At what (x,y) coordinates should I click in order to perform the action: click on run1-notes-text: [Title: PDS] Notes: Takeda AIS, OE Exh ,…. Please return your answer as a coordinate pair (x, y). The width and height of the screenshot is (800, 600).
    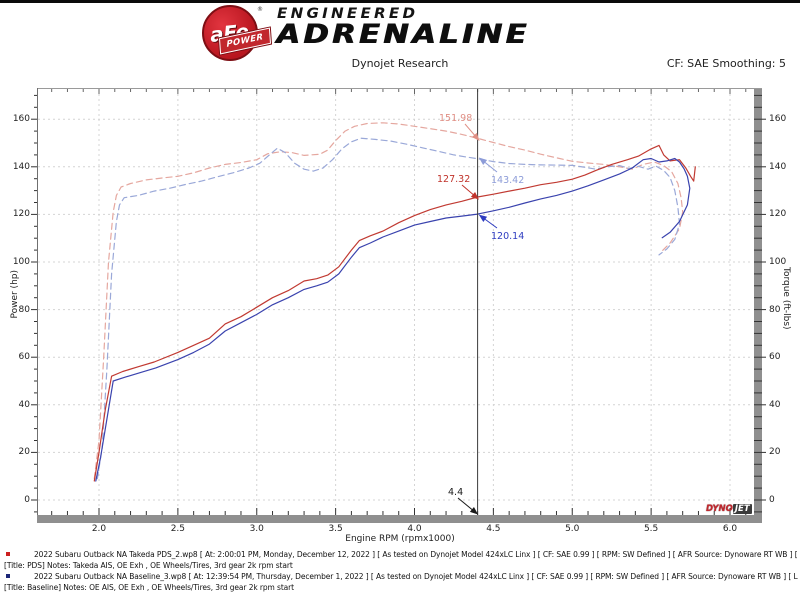
    Looking at the image, I should click on (148, 565).